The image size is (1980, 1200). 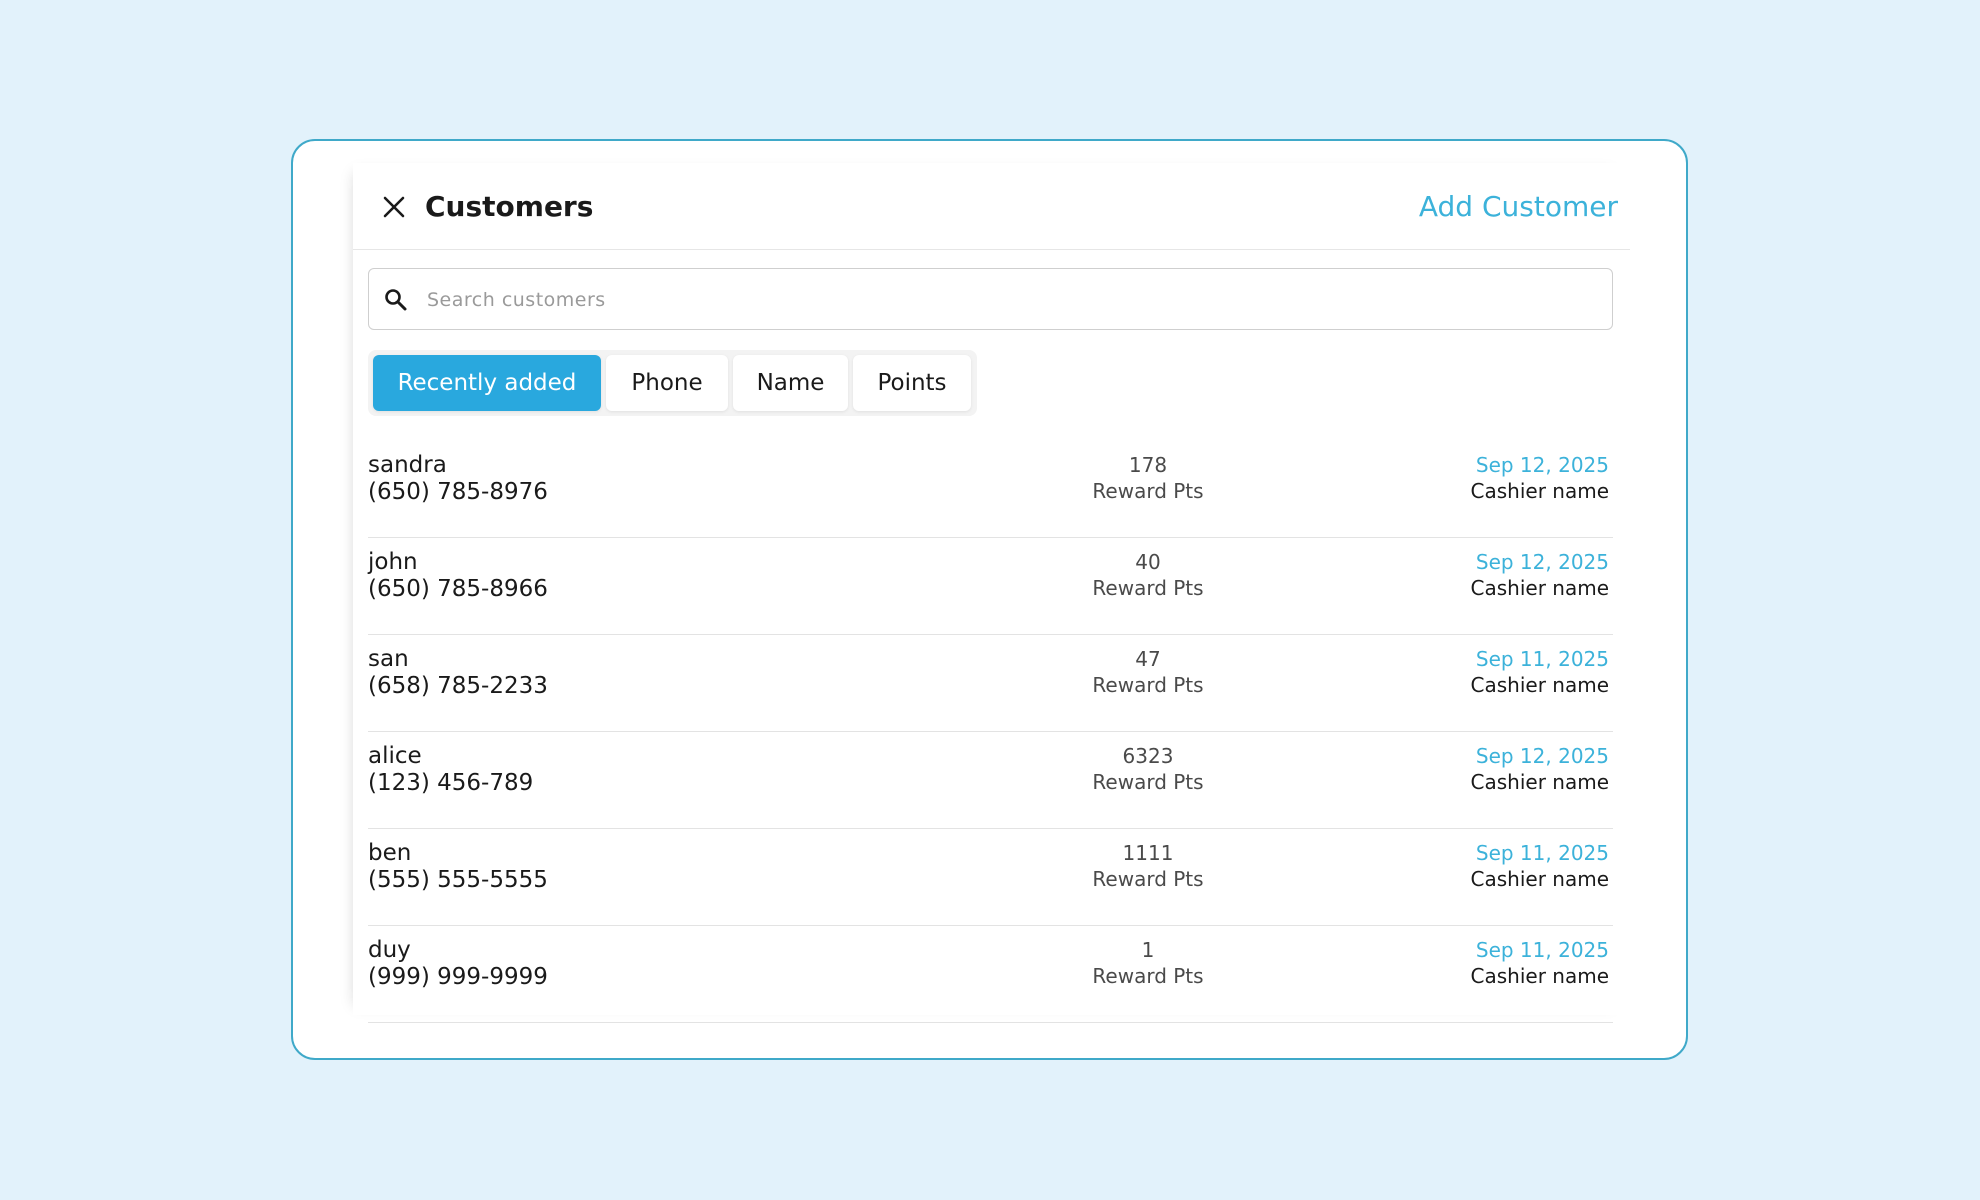 What do you see at coordinates (458, 880) in the screenshot?
I see `customer-phone: (555) 555-5555` at bounding box center [458, 880].